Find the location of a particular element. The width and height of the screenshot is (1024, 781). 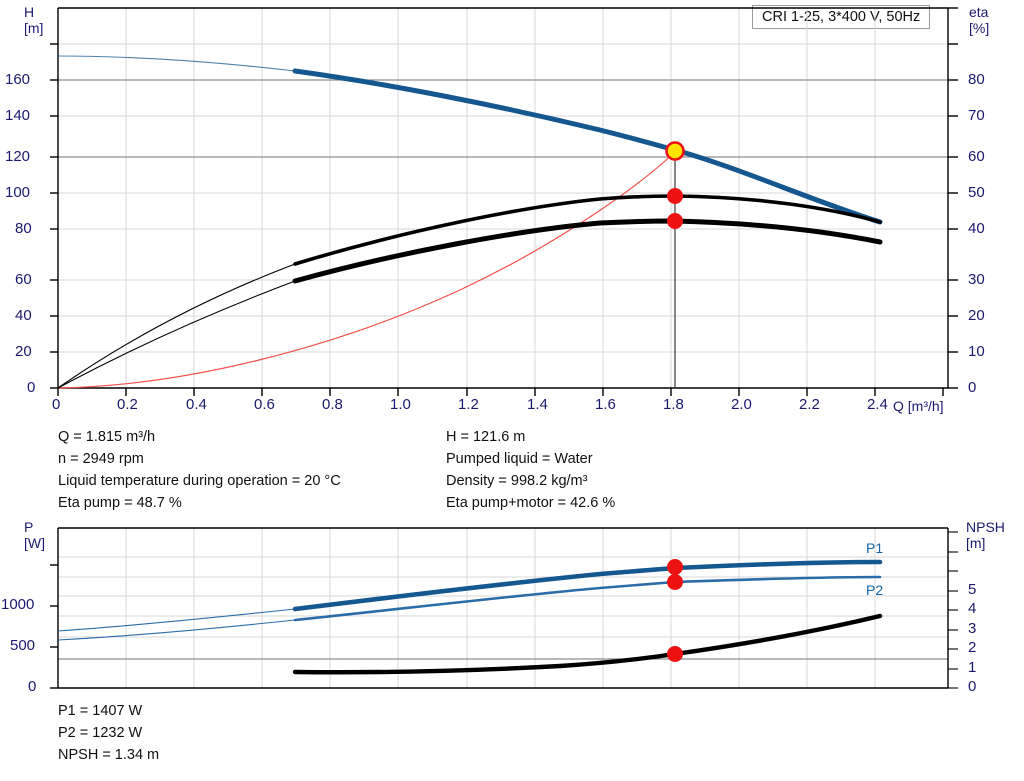

upper-ytick-0: 0 is located at coordinates (31, 387).